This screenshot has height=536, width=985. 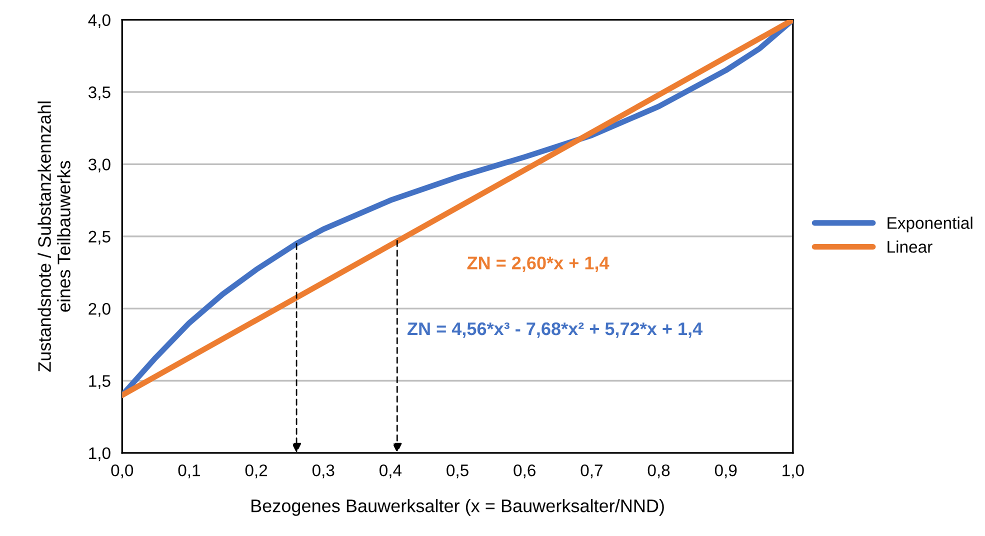 I want to click on x-tick-label: 0,3, so click(x=323, y=471).